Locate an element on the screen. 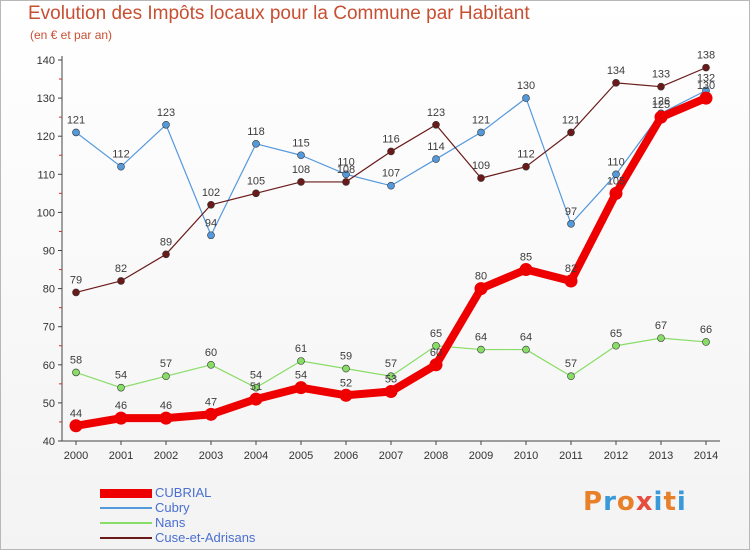 The height and width of the screenshot is (550, 750). logo-letter: P is located at coordinates (593, 502).